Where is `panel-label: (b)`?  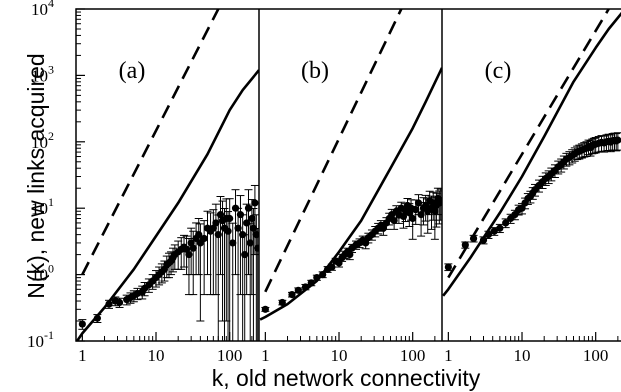
panel-label: (b) is located at coordinates (315, 71).